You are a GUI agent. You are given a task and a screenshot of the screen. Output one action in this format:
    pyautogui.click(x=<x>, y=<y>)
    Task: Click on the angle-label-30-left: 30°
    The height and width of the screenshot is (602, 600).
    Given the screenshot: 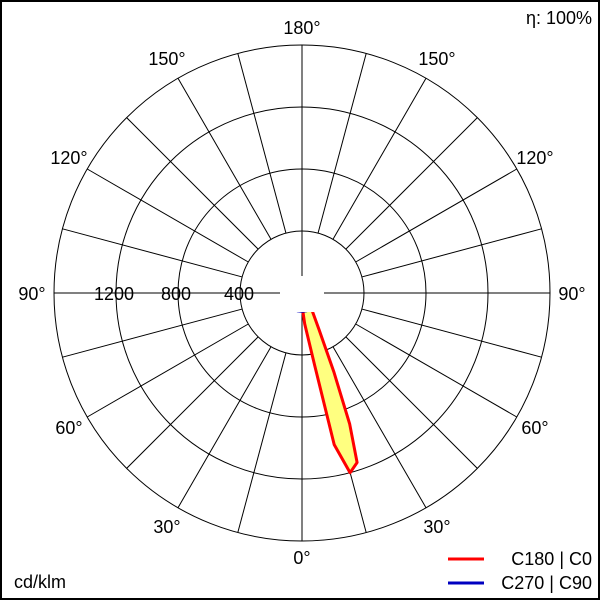 What is the action you would take?
    pyautogui.click(x=166, y=527)
    